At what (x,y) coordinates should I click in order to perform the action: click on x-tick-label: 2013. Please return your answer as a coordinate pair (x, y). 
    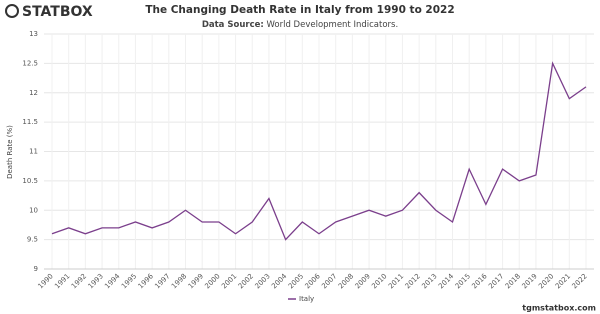
    Looking at the image, I should click on (429, 281).